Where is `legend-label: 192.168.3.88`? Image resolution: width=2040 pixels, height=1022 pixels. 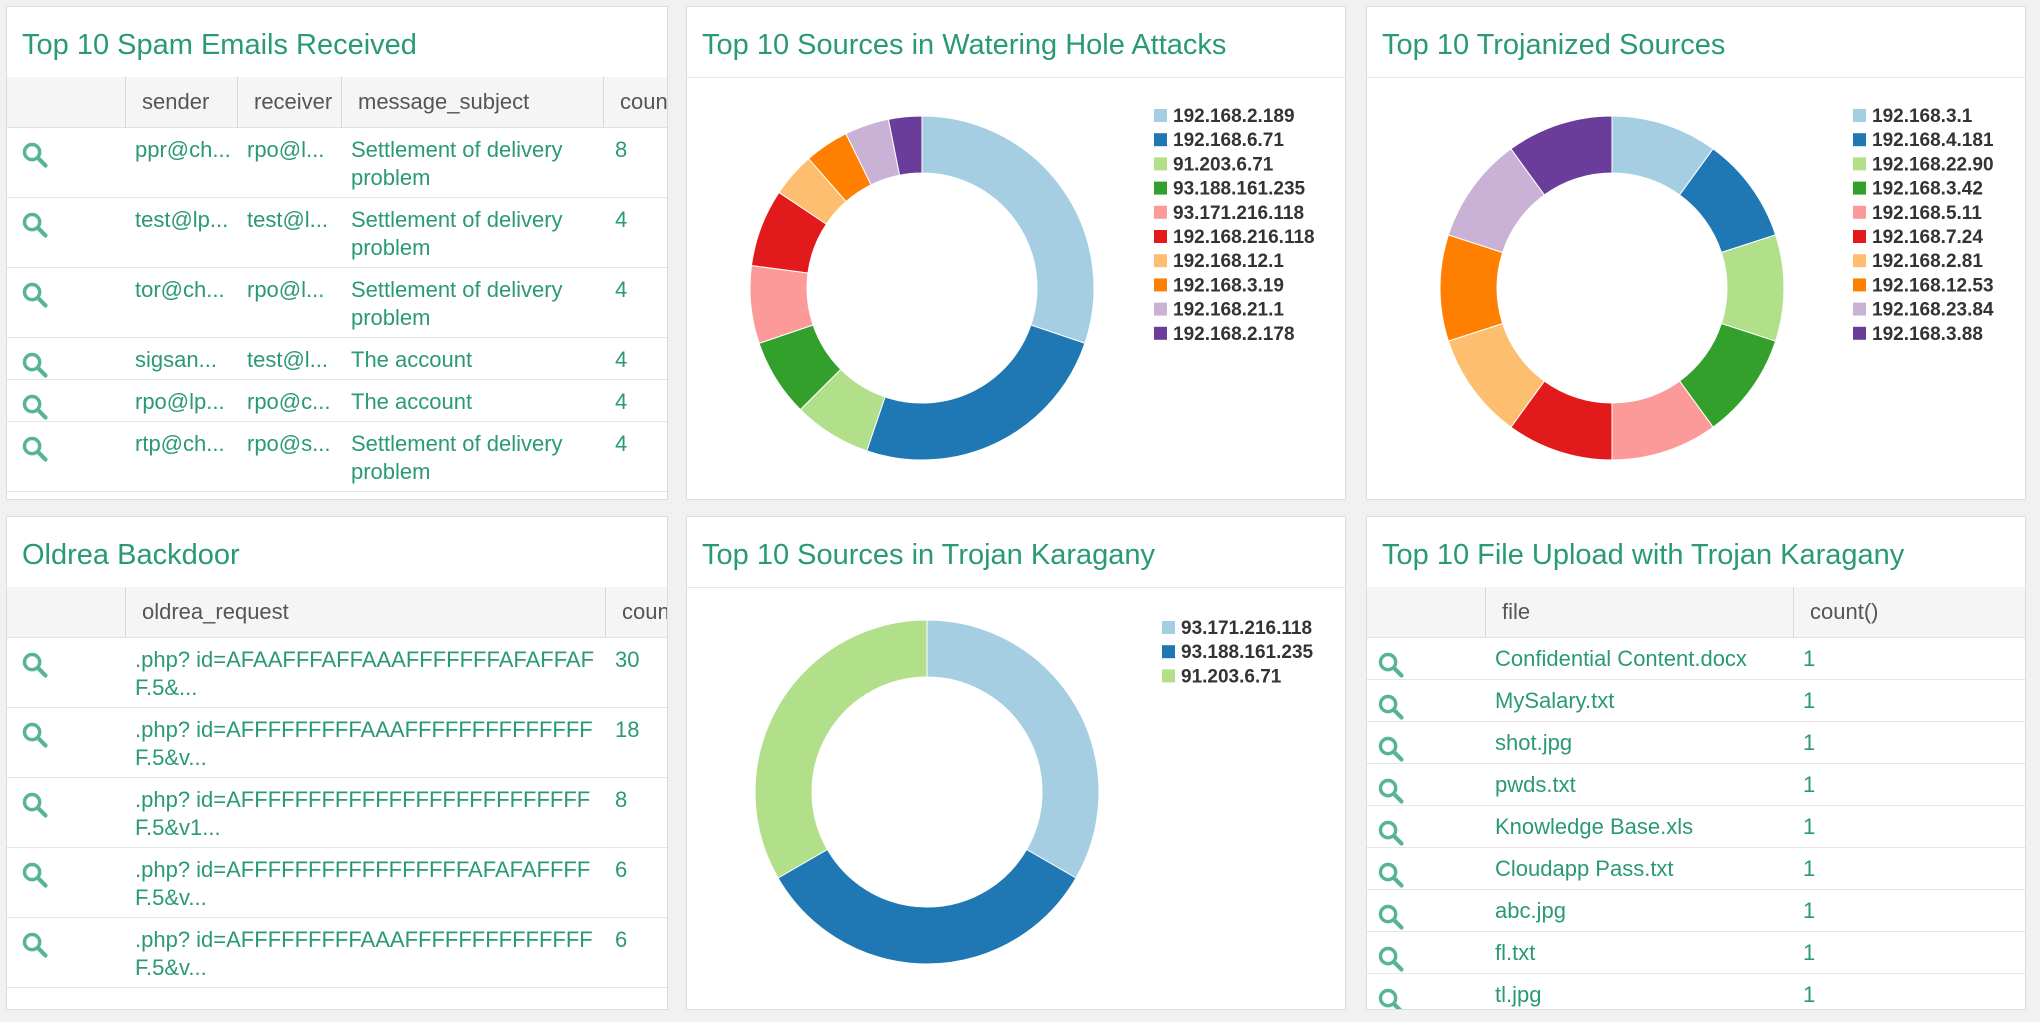
legend-label: 192.168.3.88 is located at coordinates (1927, 334).